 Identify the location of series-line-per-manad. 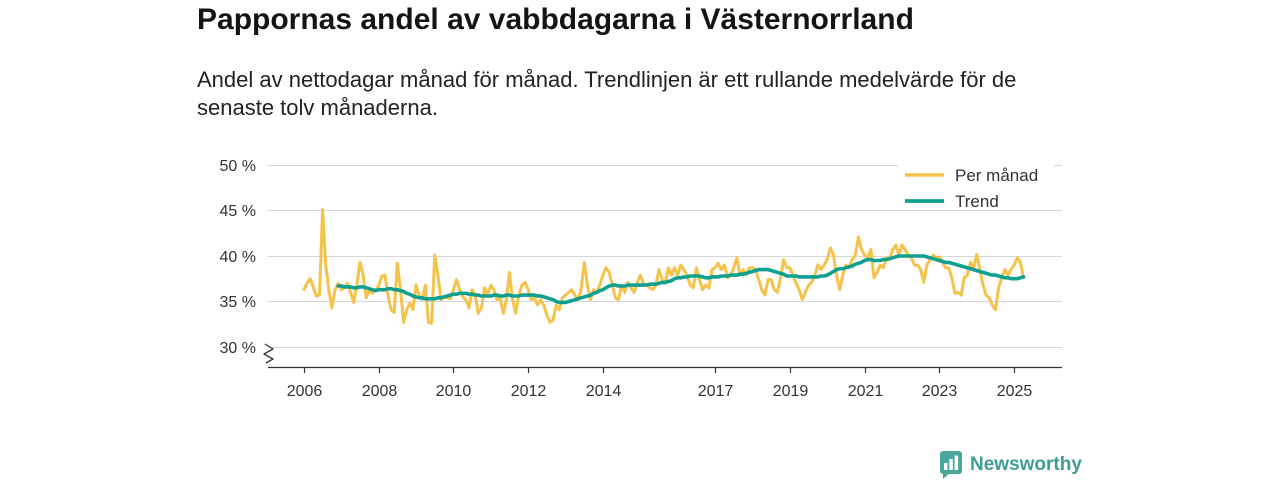
(663, 266).